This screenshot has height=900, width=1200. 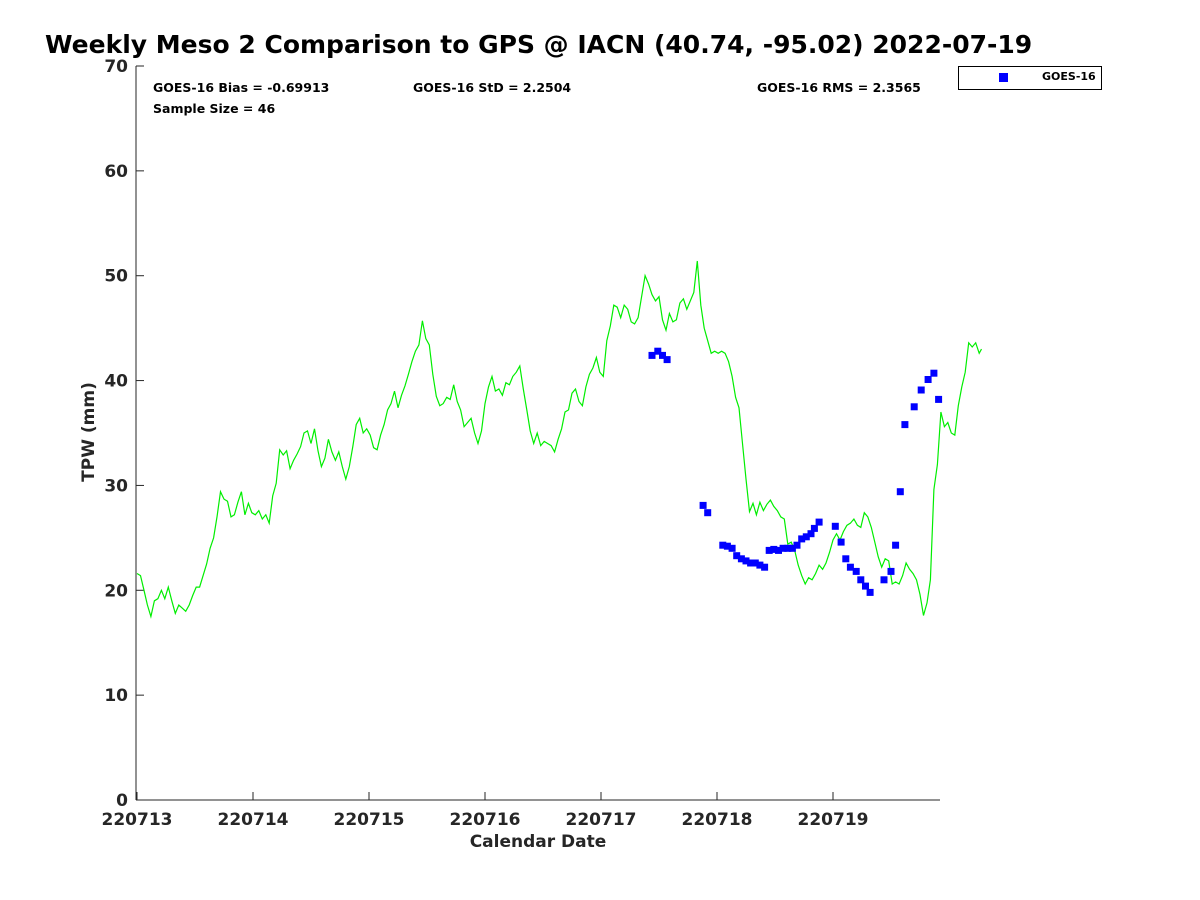 What do you see at coordinates (116, 486) in the screenshot?
I see `y-tick-label: 30` at bounding box center [116, 486].